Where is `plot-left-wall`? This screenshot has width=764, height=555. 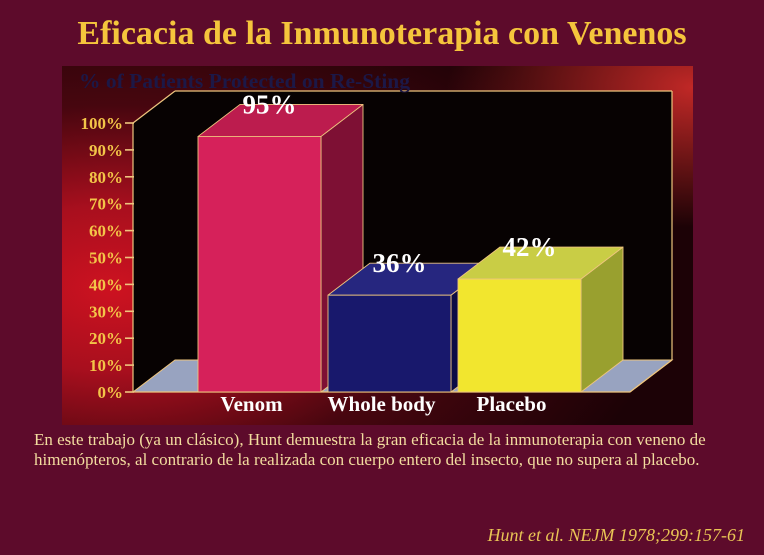 plot-left-wall is located at coordinates (154, 241).